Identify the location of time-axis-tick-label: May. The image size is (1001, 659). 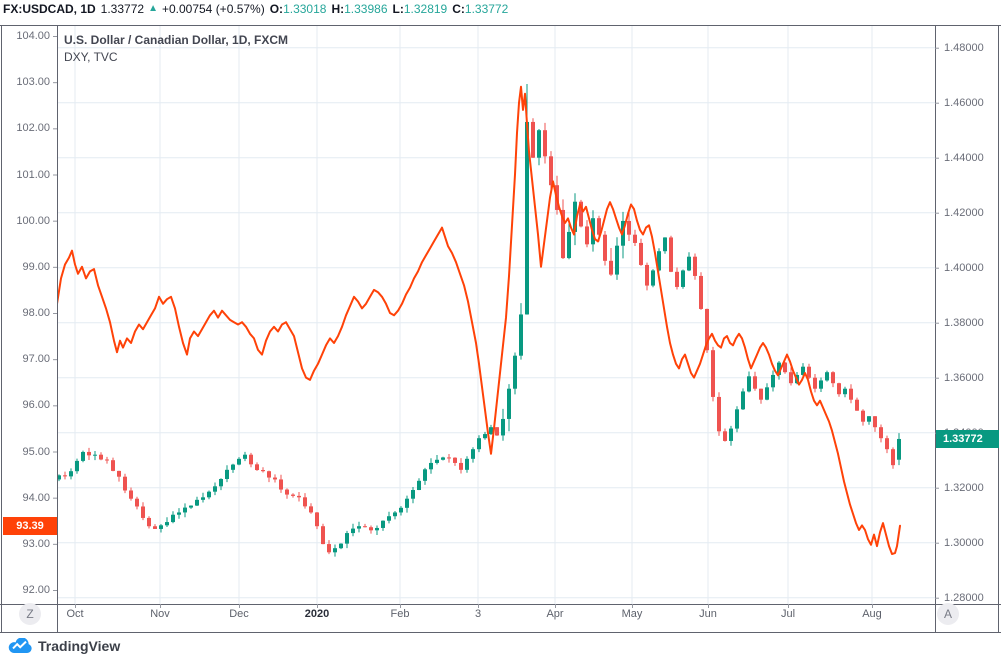
(632, 614).